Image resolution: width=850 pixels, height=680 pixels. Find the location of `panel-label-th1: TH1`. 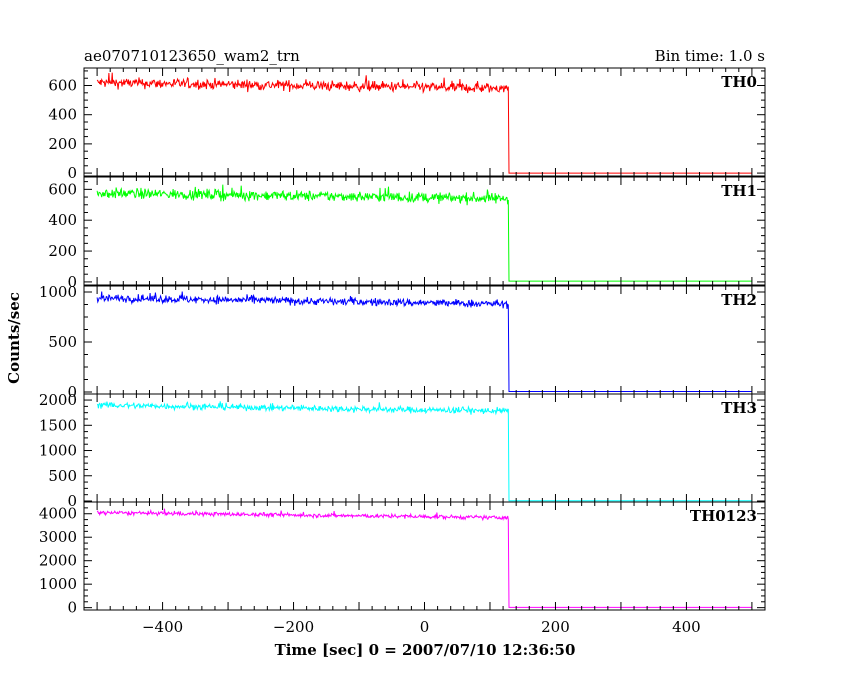

panel-label-th1: TH1 is located at coordinates (739, 191).